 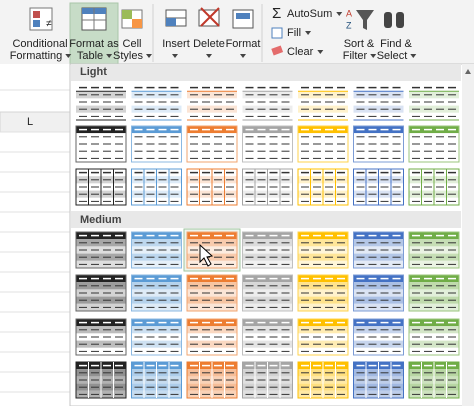 I want to click on styles-button-label: Cell, so click(x=132, y=44).